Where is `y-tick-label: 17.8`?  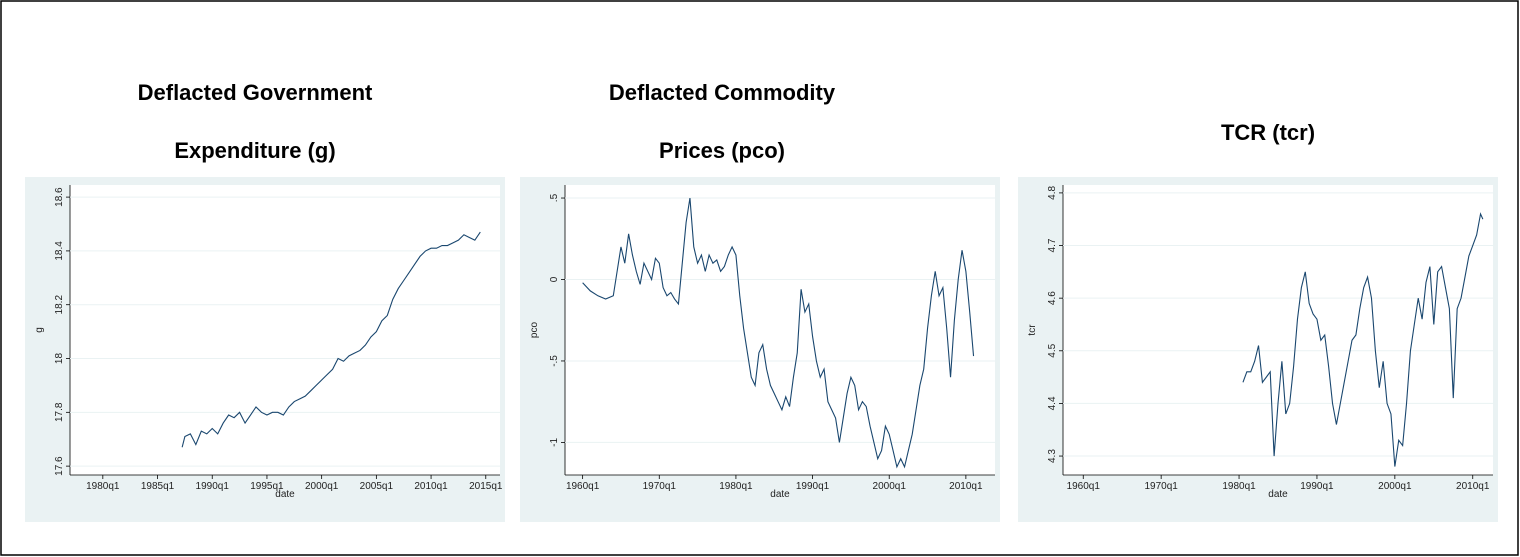
y-tick-label: 17.8 is located at coordinates (59, 412).